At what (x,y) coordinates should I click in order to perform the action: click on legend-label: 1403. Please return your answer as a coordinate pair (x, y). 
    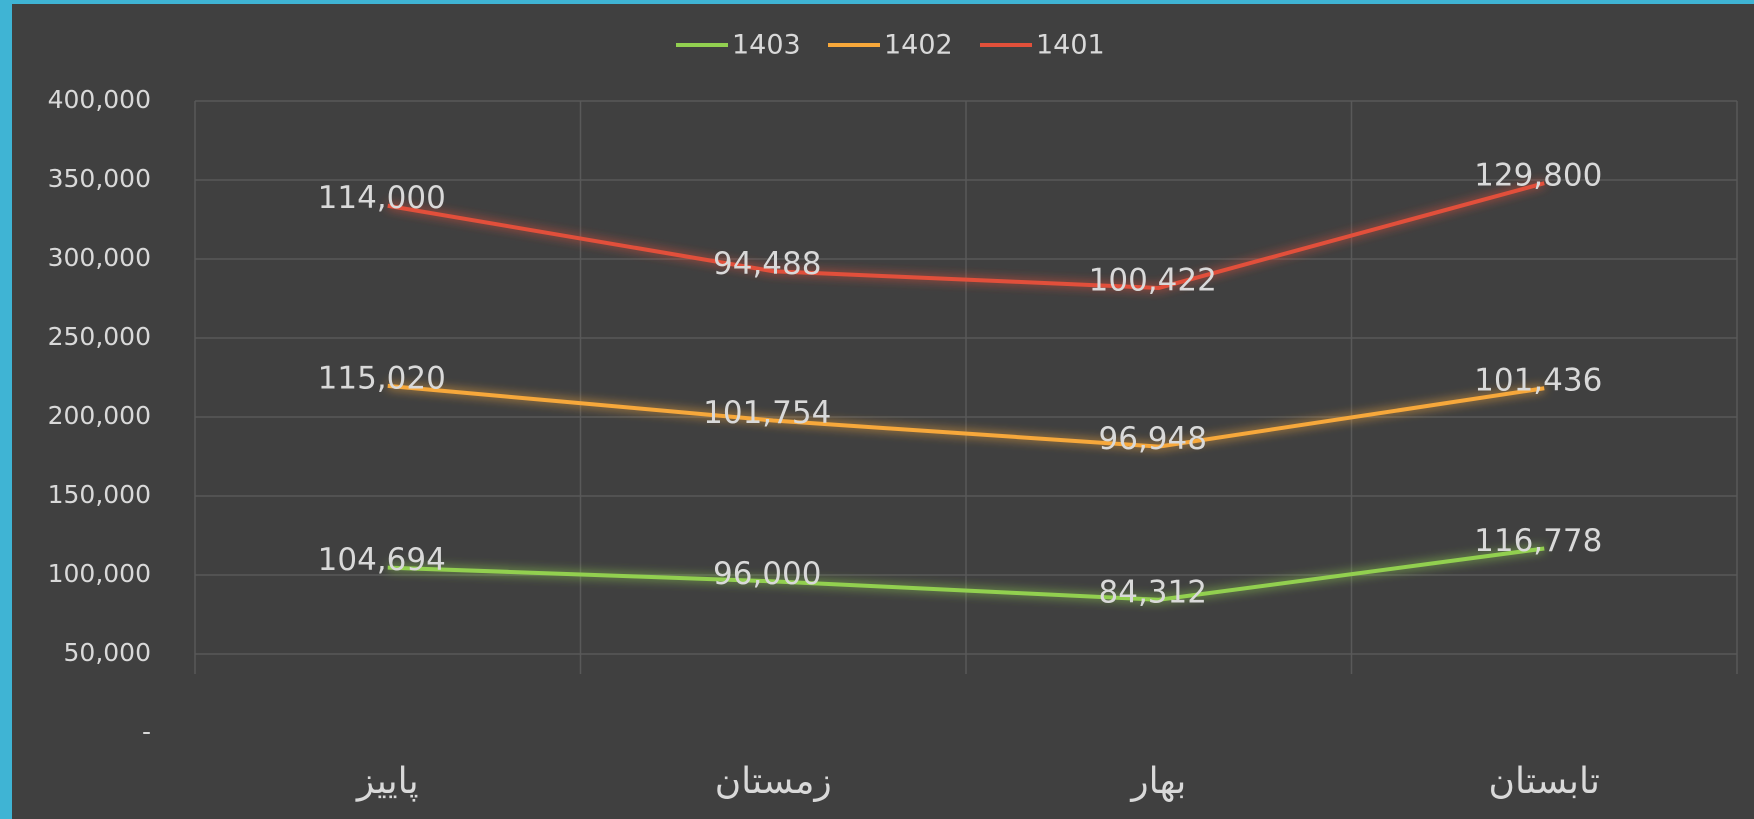
    Looking at the image, I should click on (766, 45).